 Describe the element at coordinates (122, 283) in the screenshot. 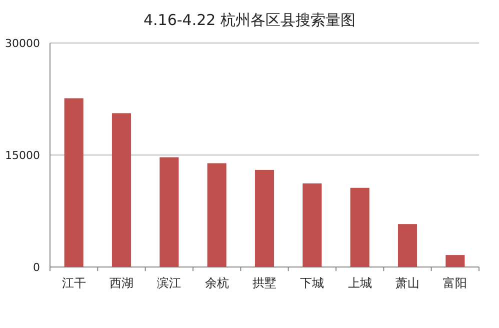

I see `x-tick-label: 西湖` at that location.